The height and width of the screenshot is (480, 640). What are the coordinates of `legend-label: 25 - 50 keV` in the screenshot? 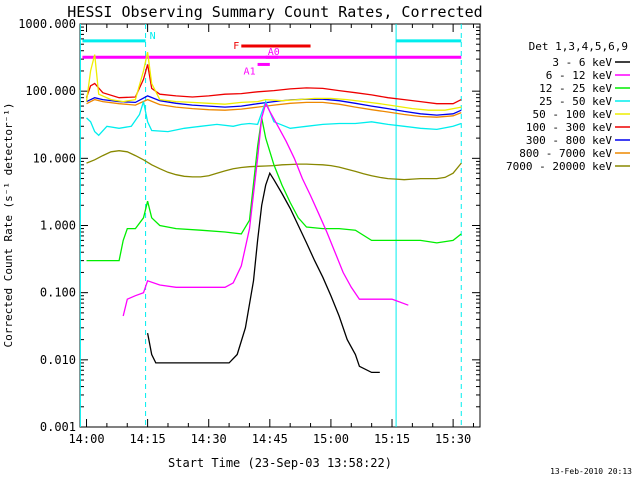 It's located at (575, 101).